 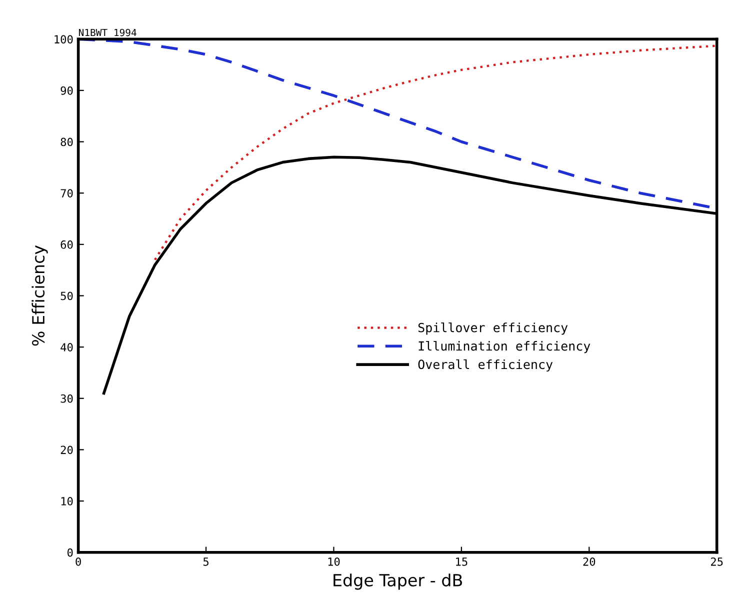 I want to click on y-axis-title: % Efficiency, so click(x=40, y=295).